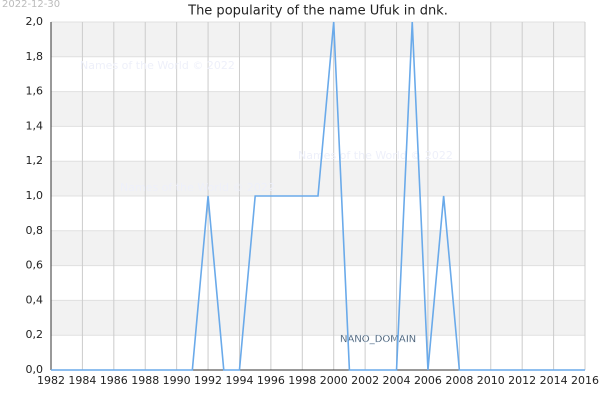 This screenshot has width=600, height=400. Describe the element at coordinates (35, 21) in the screenshot. I see `y-tick-label: 2,0` at that location.